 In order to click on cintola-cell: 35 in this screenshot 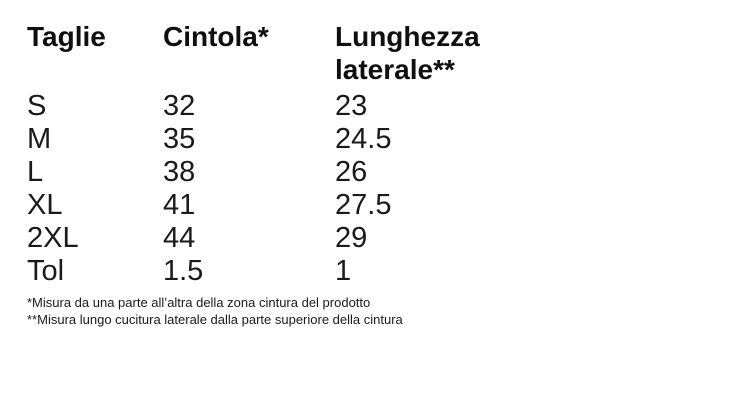, I will do `click(179, 139)`.